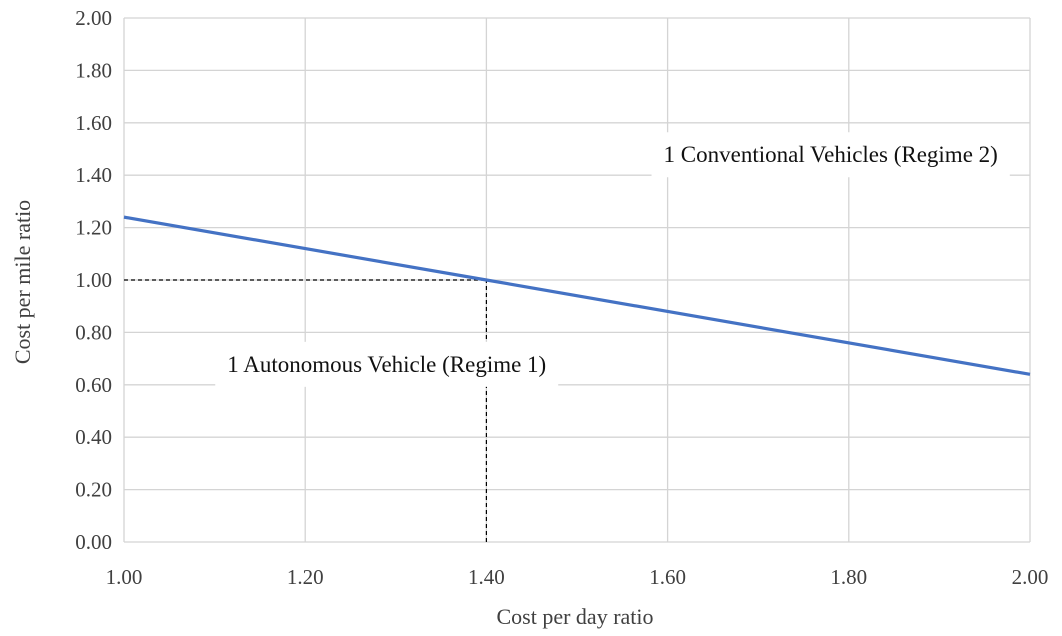  I want to click on y-tick-label: 1.20, so click(93, 228).